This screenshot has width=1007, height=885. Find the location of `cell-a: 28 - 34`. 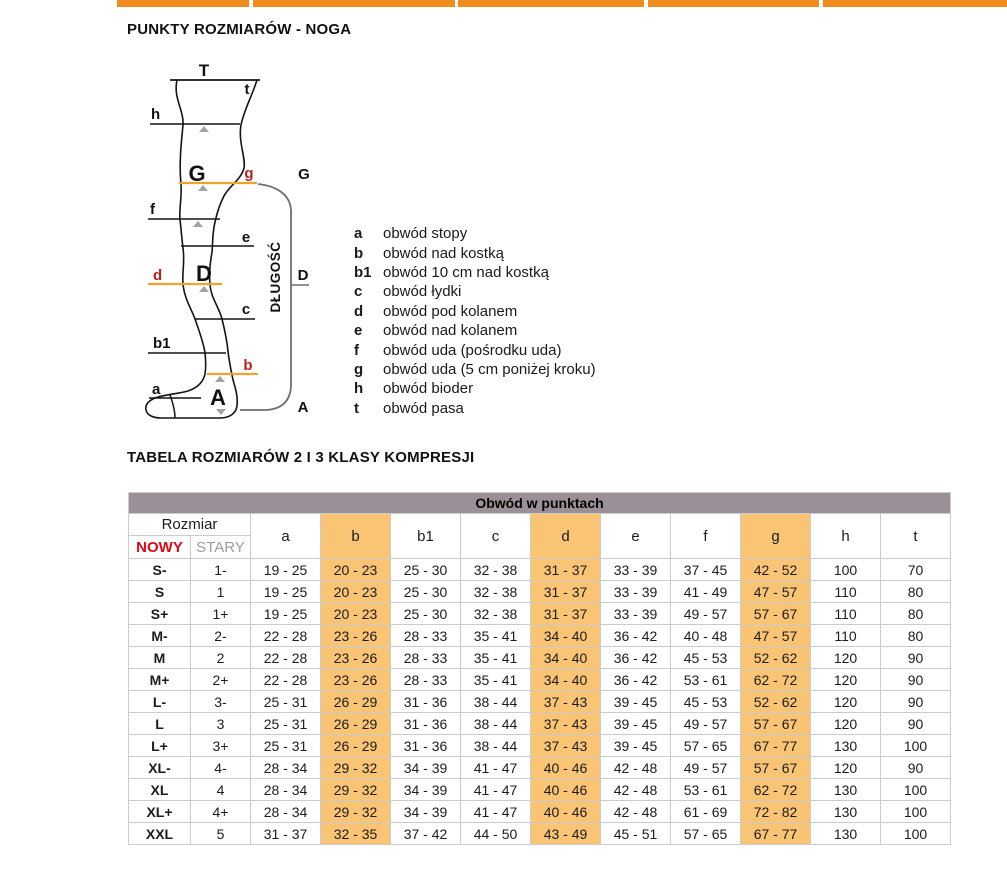

cell-a: 28 - 34 is located at coordinates (285, 811).